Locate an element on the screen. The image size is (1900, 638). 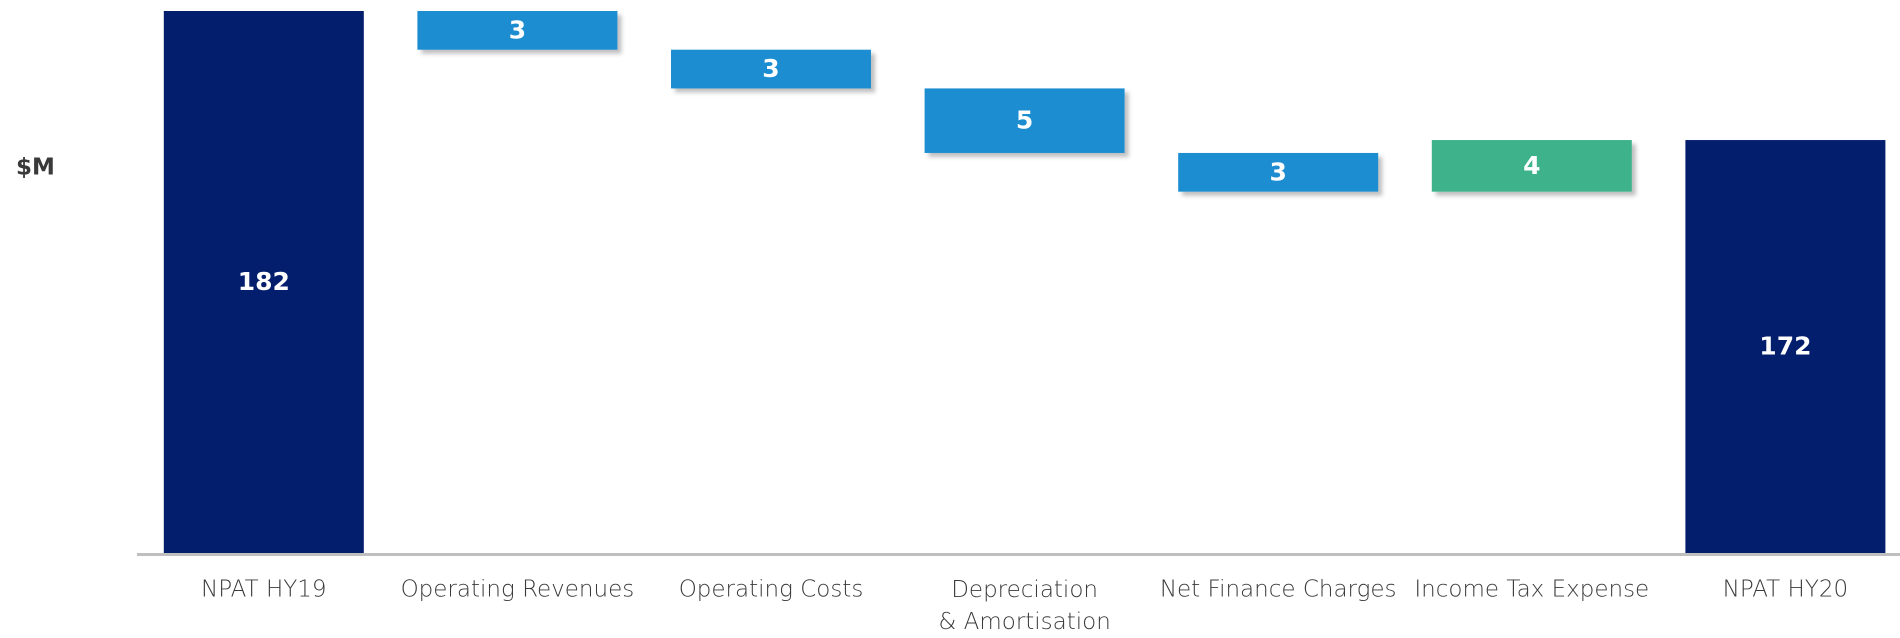
x-tick-label: NPAT HY19 is located at coordinates (264, 590).